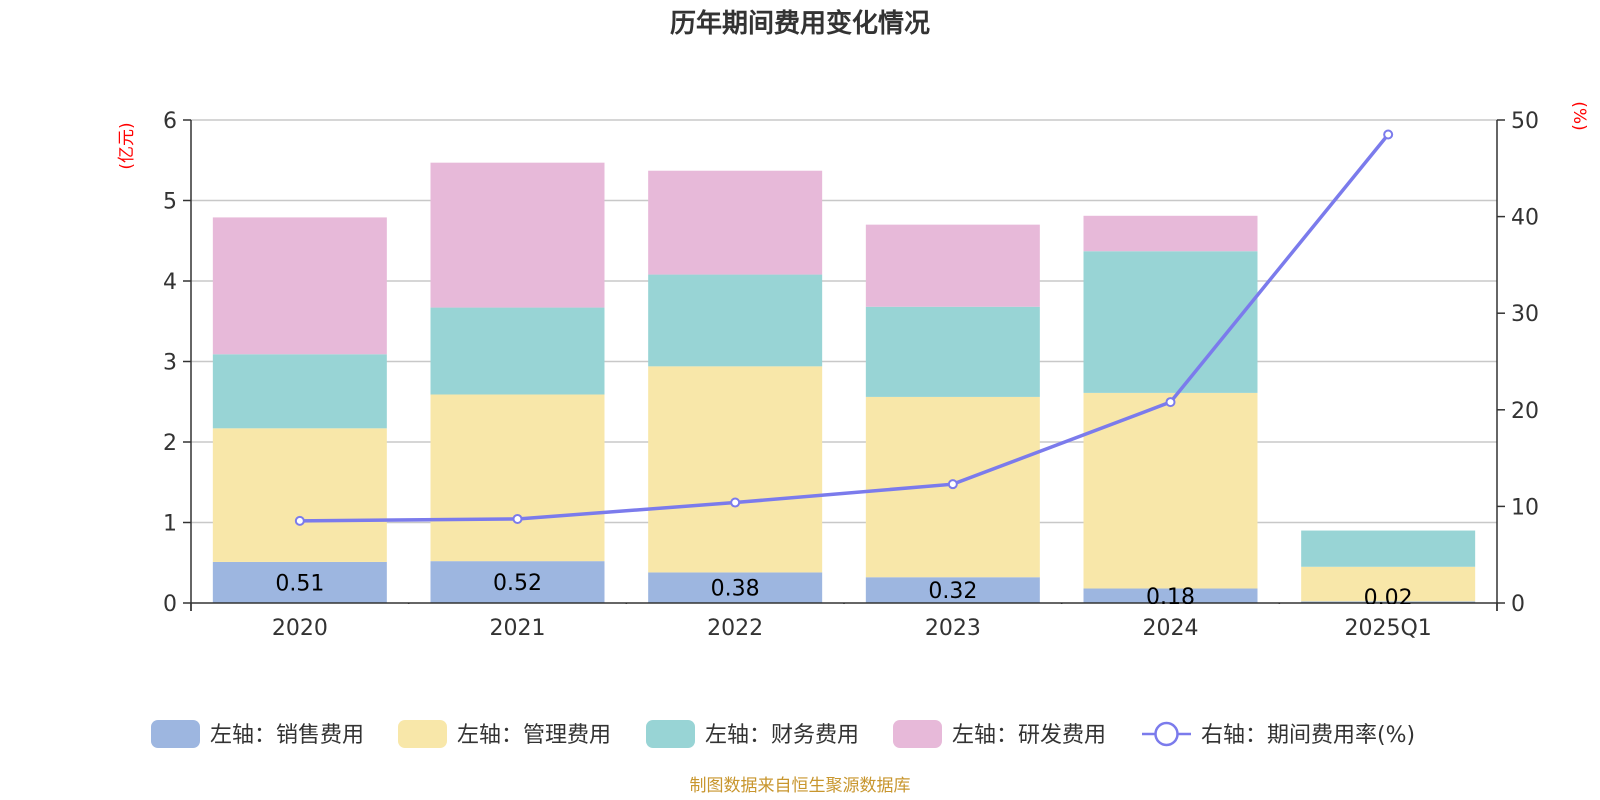  Describe the element at coordinates (170, 604) in the screenshot. I see `left-tick-label: 0` at that location.